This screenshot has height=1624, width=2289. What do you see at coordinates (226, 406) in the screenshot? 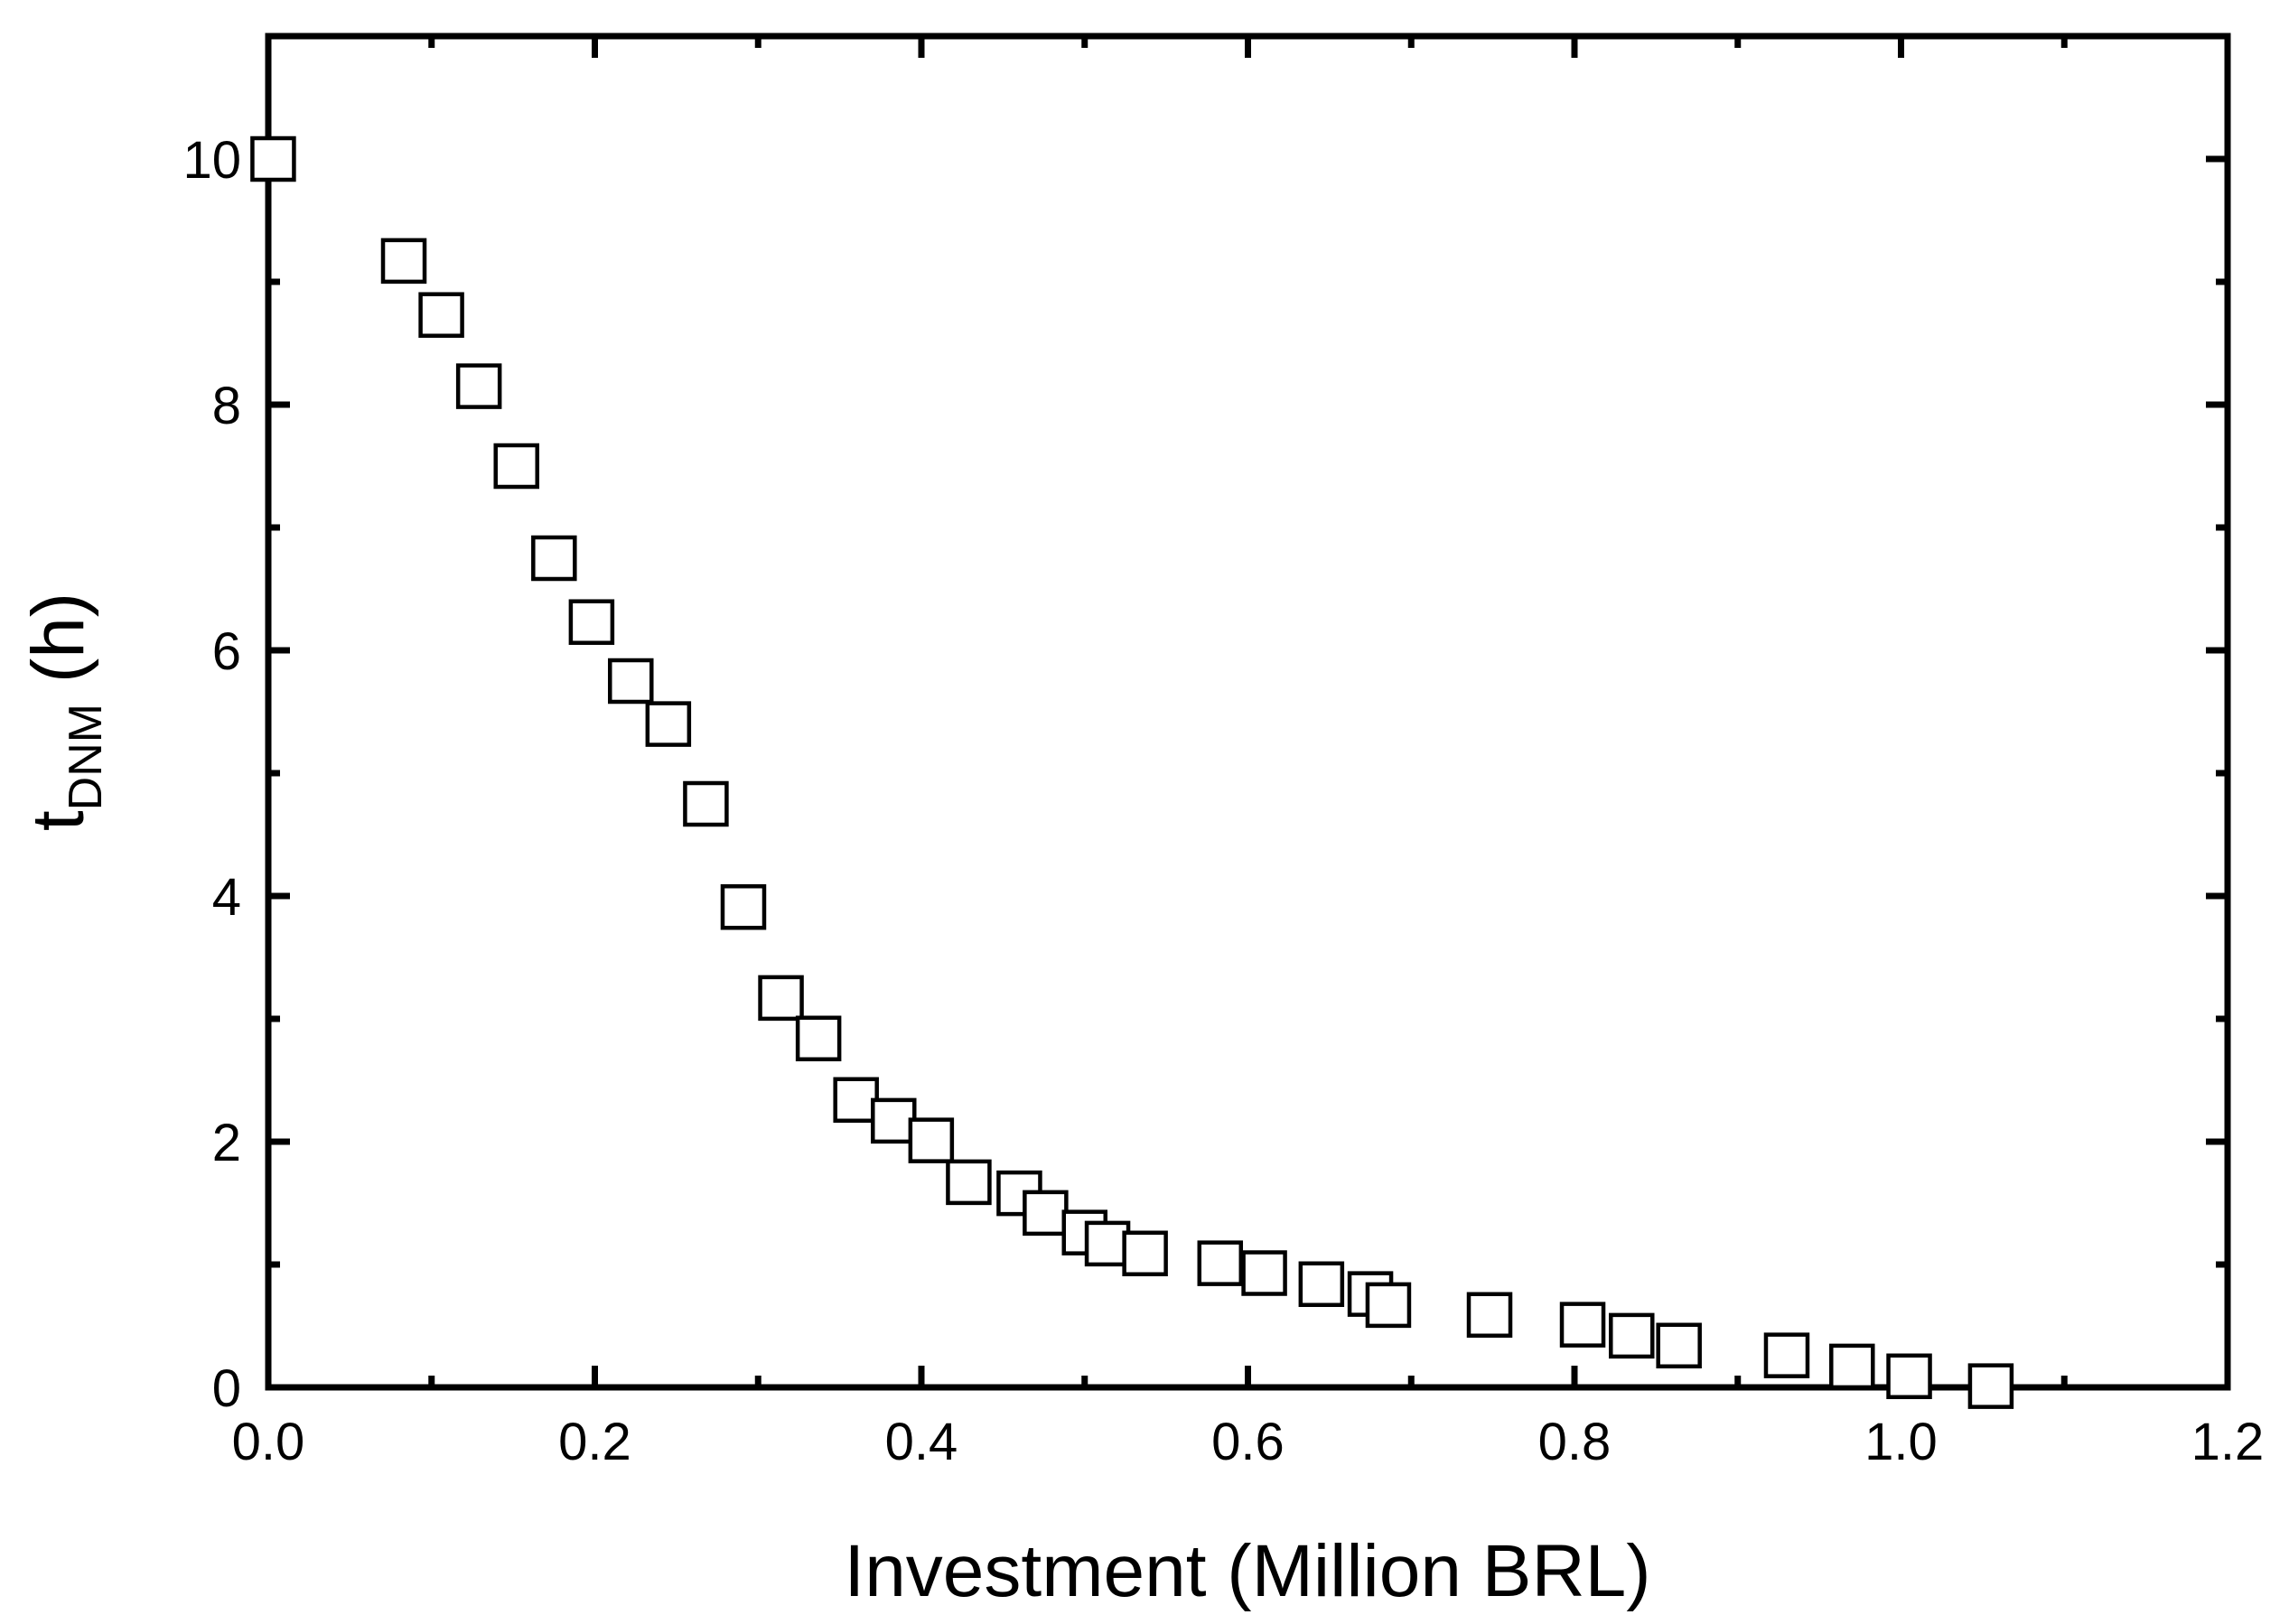
I see `y-tick-label: 8` at bounding box center [226, 406].